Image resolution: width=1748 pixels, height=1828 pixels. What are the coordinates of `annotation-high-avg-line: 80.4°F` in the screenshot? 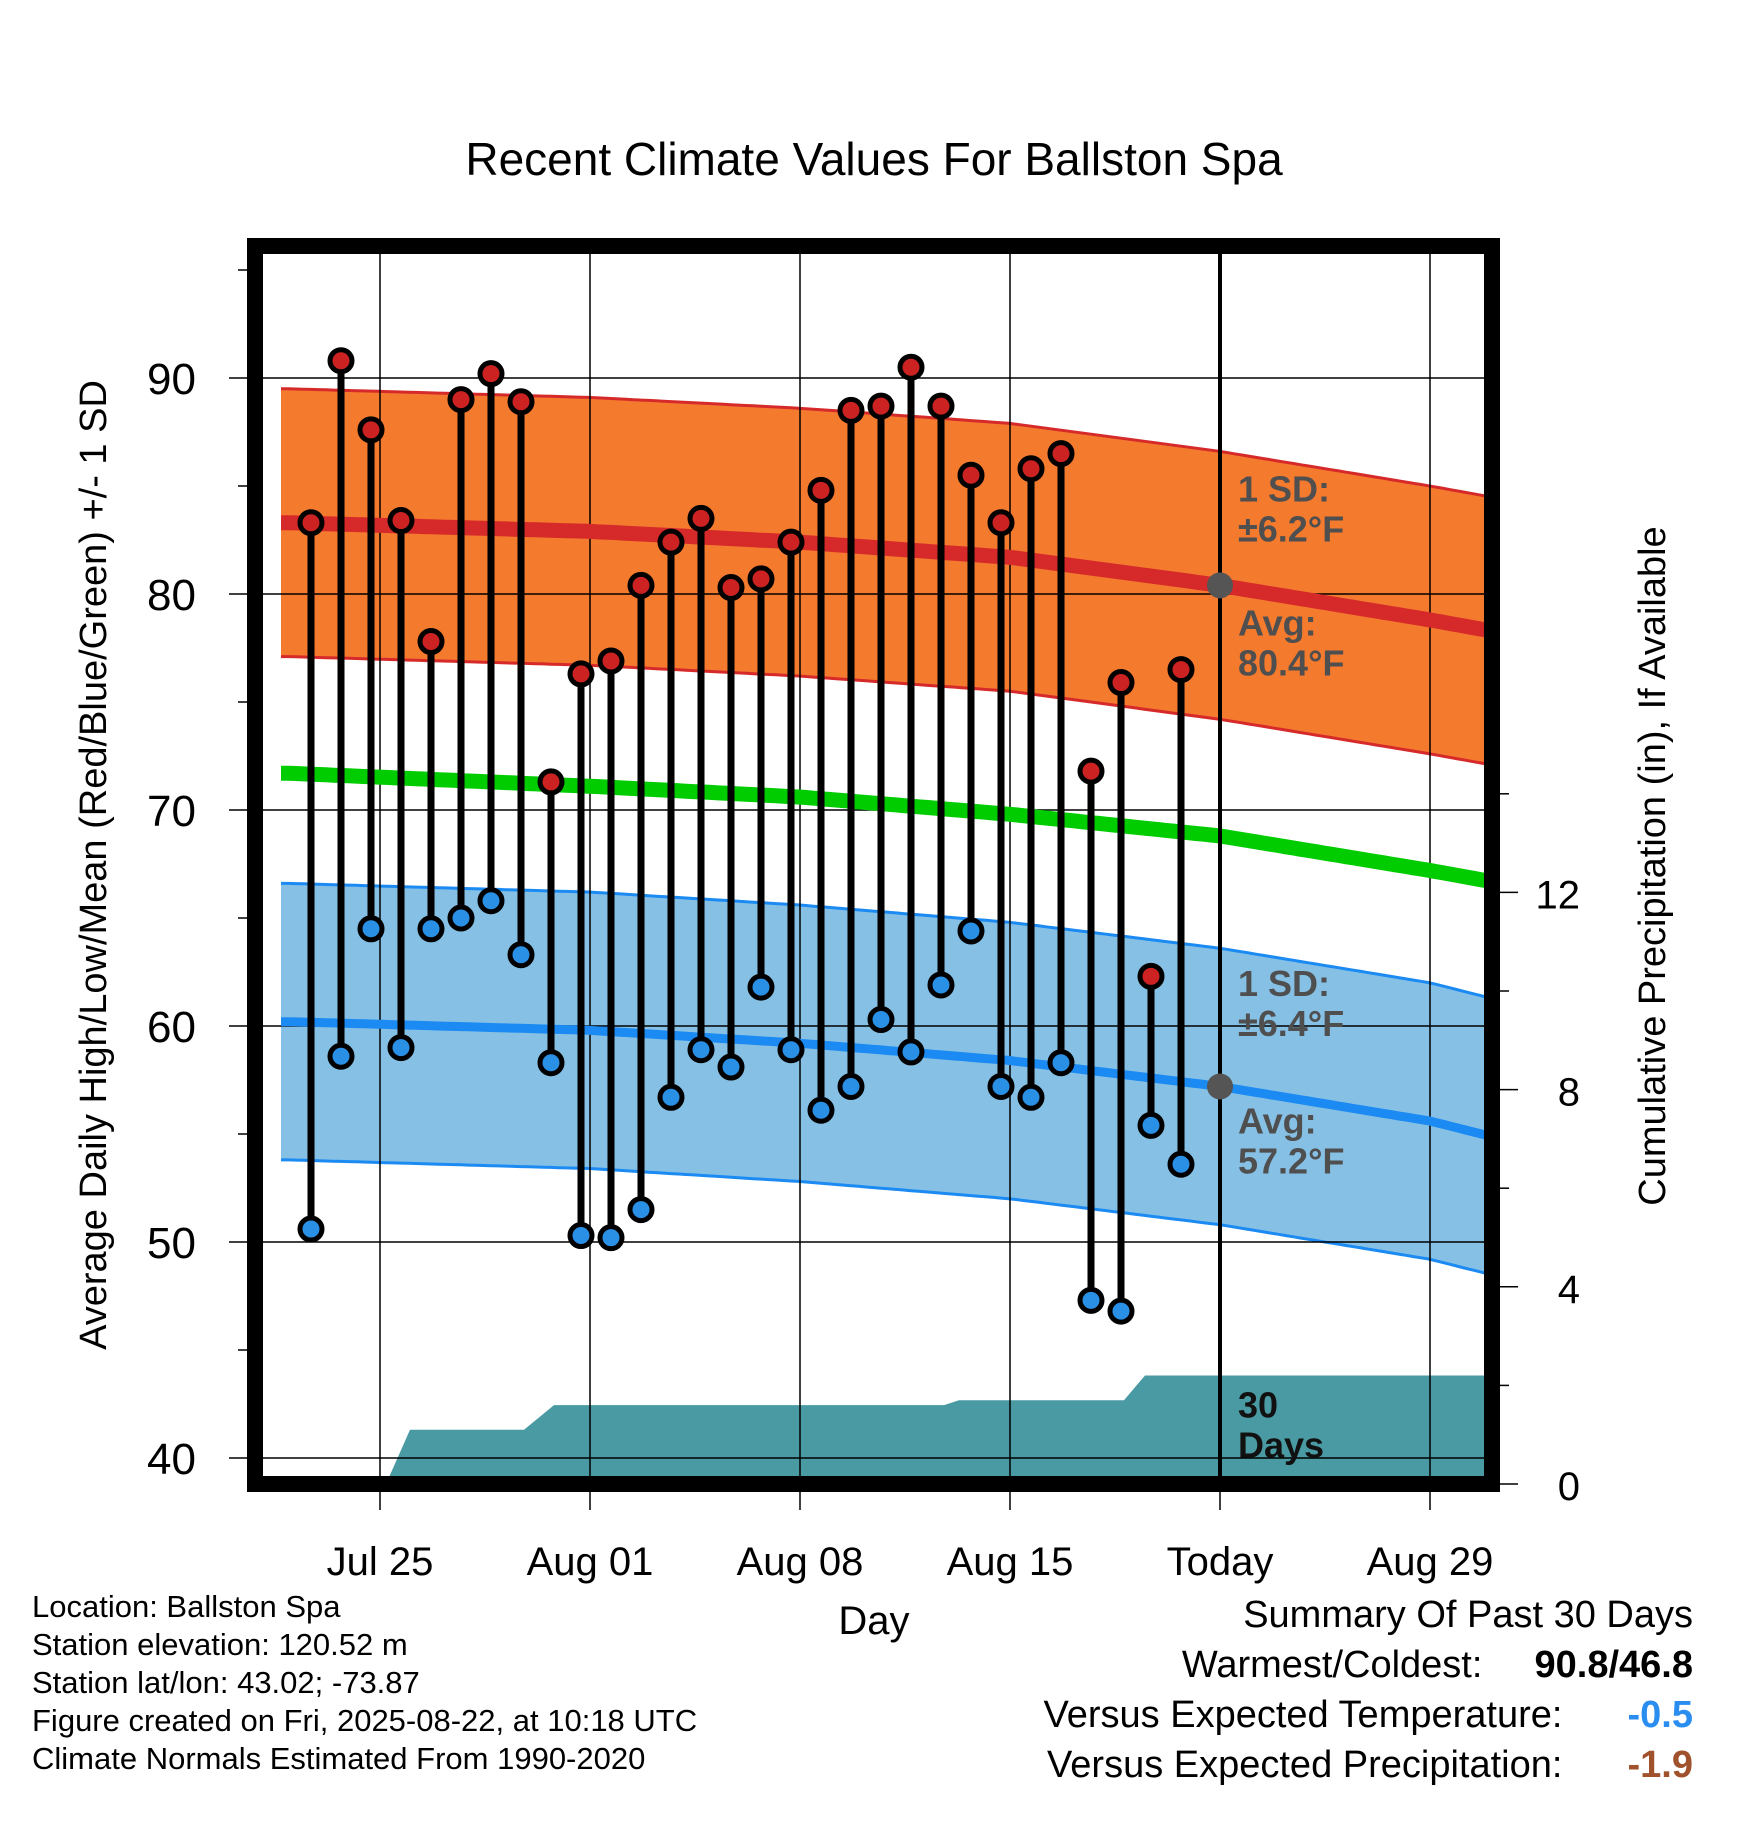 It's located at (1291, 662).